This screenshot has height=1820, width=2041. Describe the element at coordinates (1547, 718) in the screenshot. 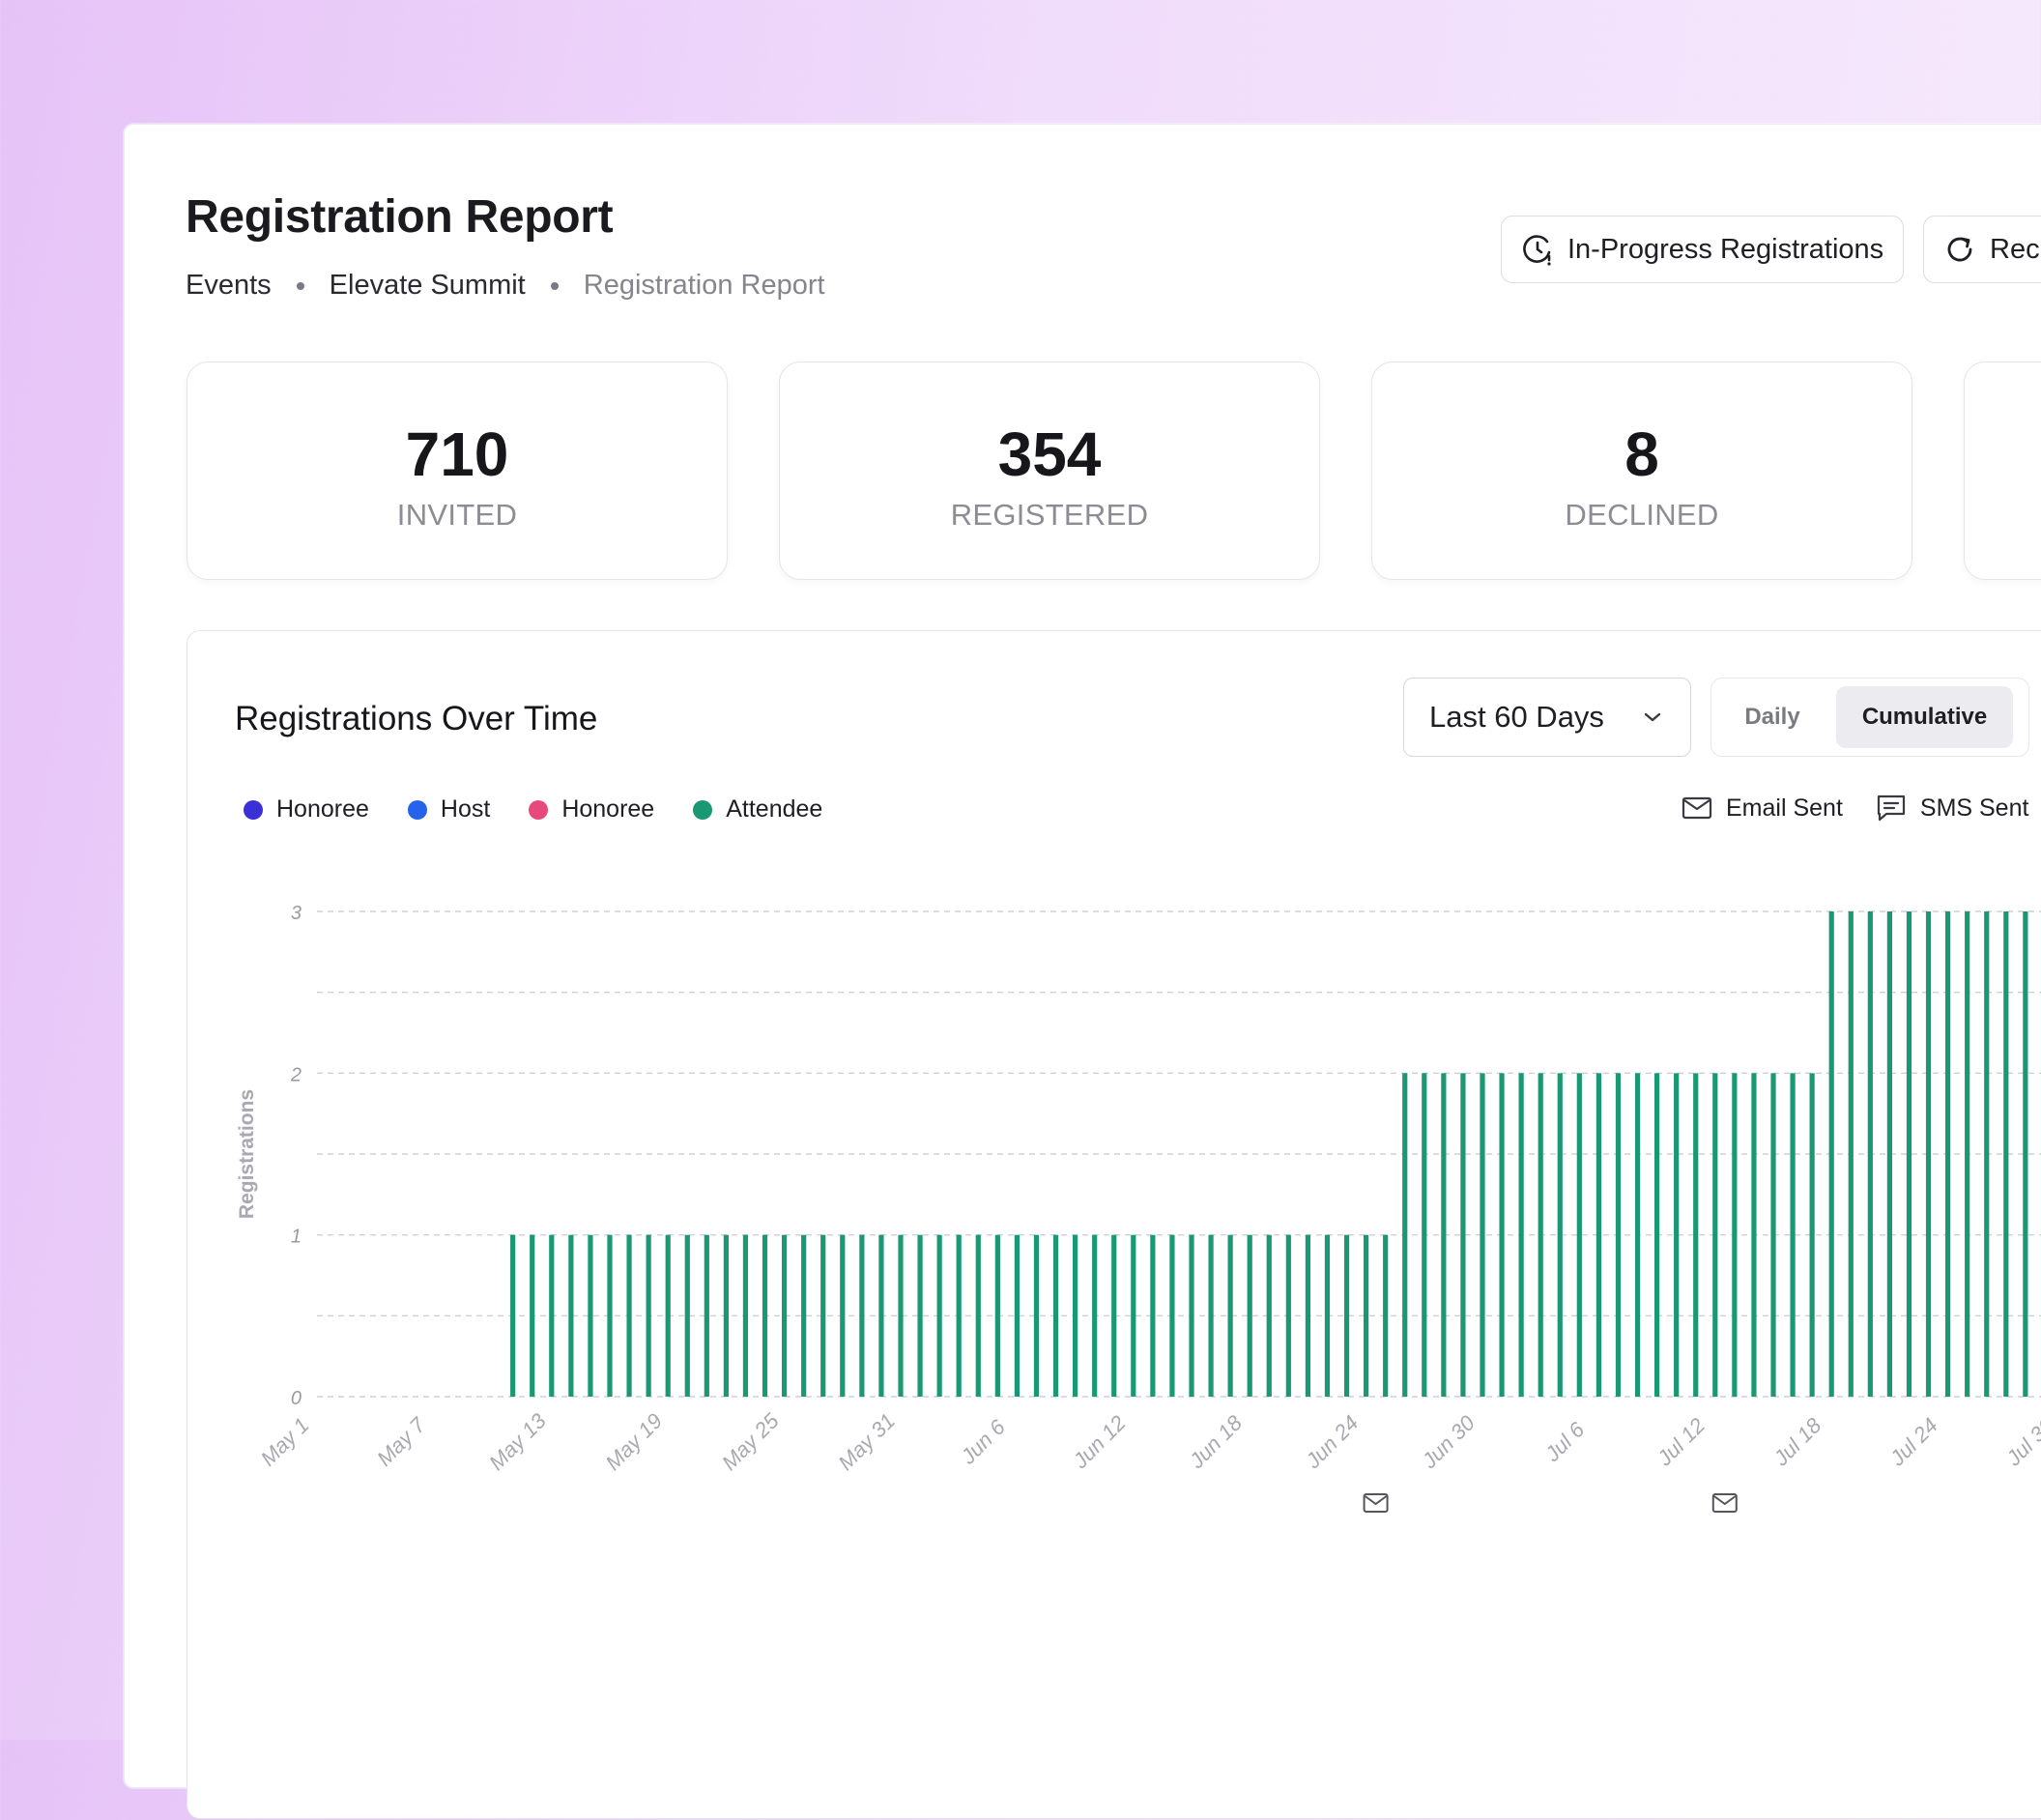

I see `date-range-select: Last 60 Days` at that location.